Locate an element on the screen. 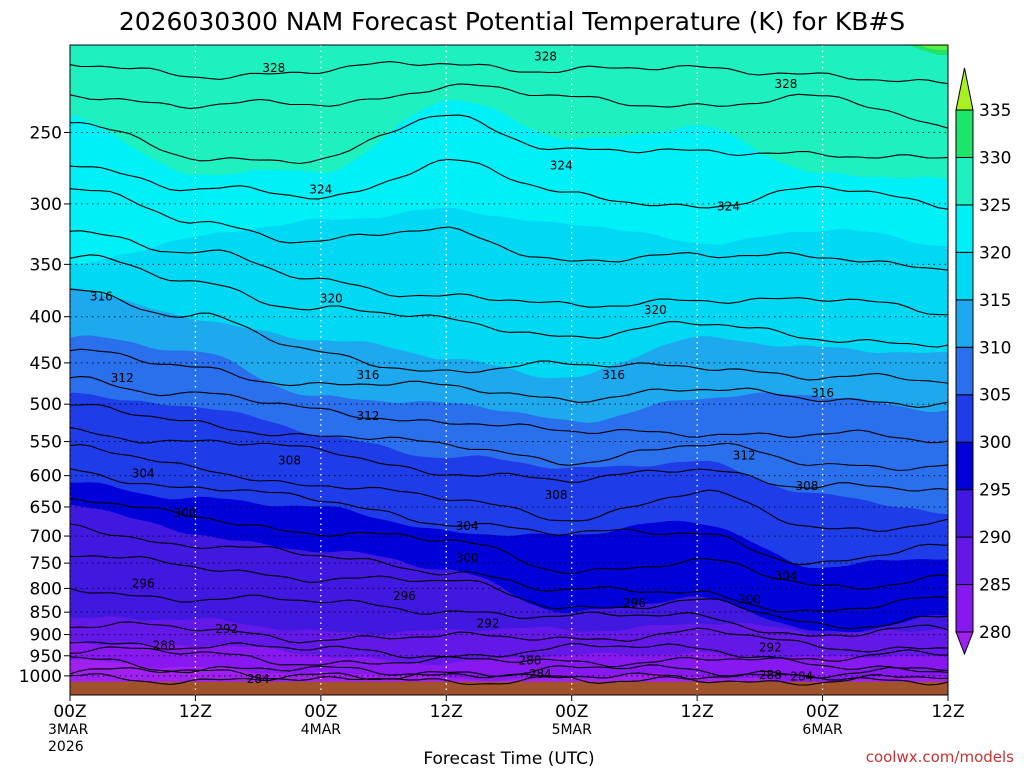 The height and width of the screenshot is (768, 1024). y-tick-label: 850 is located at coordinates (46, 613).